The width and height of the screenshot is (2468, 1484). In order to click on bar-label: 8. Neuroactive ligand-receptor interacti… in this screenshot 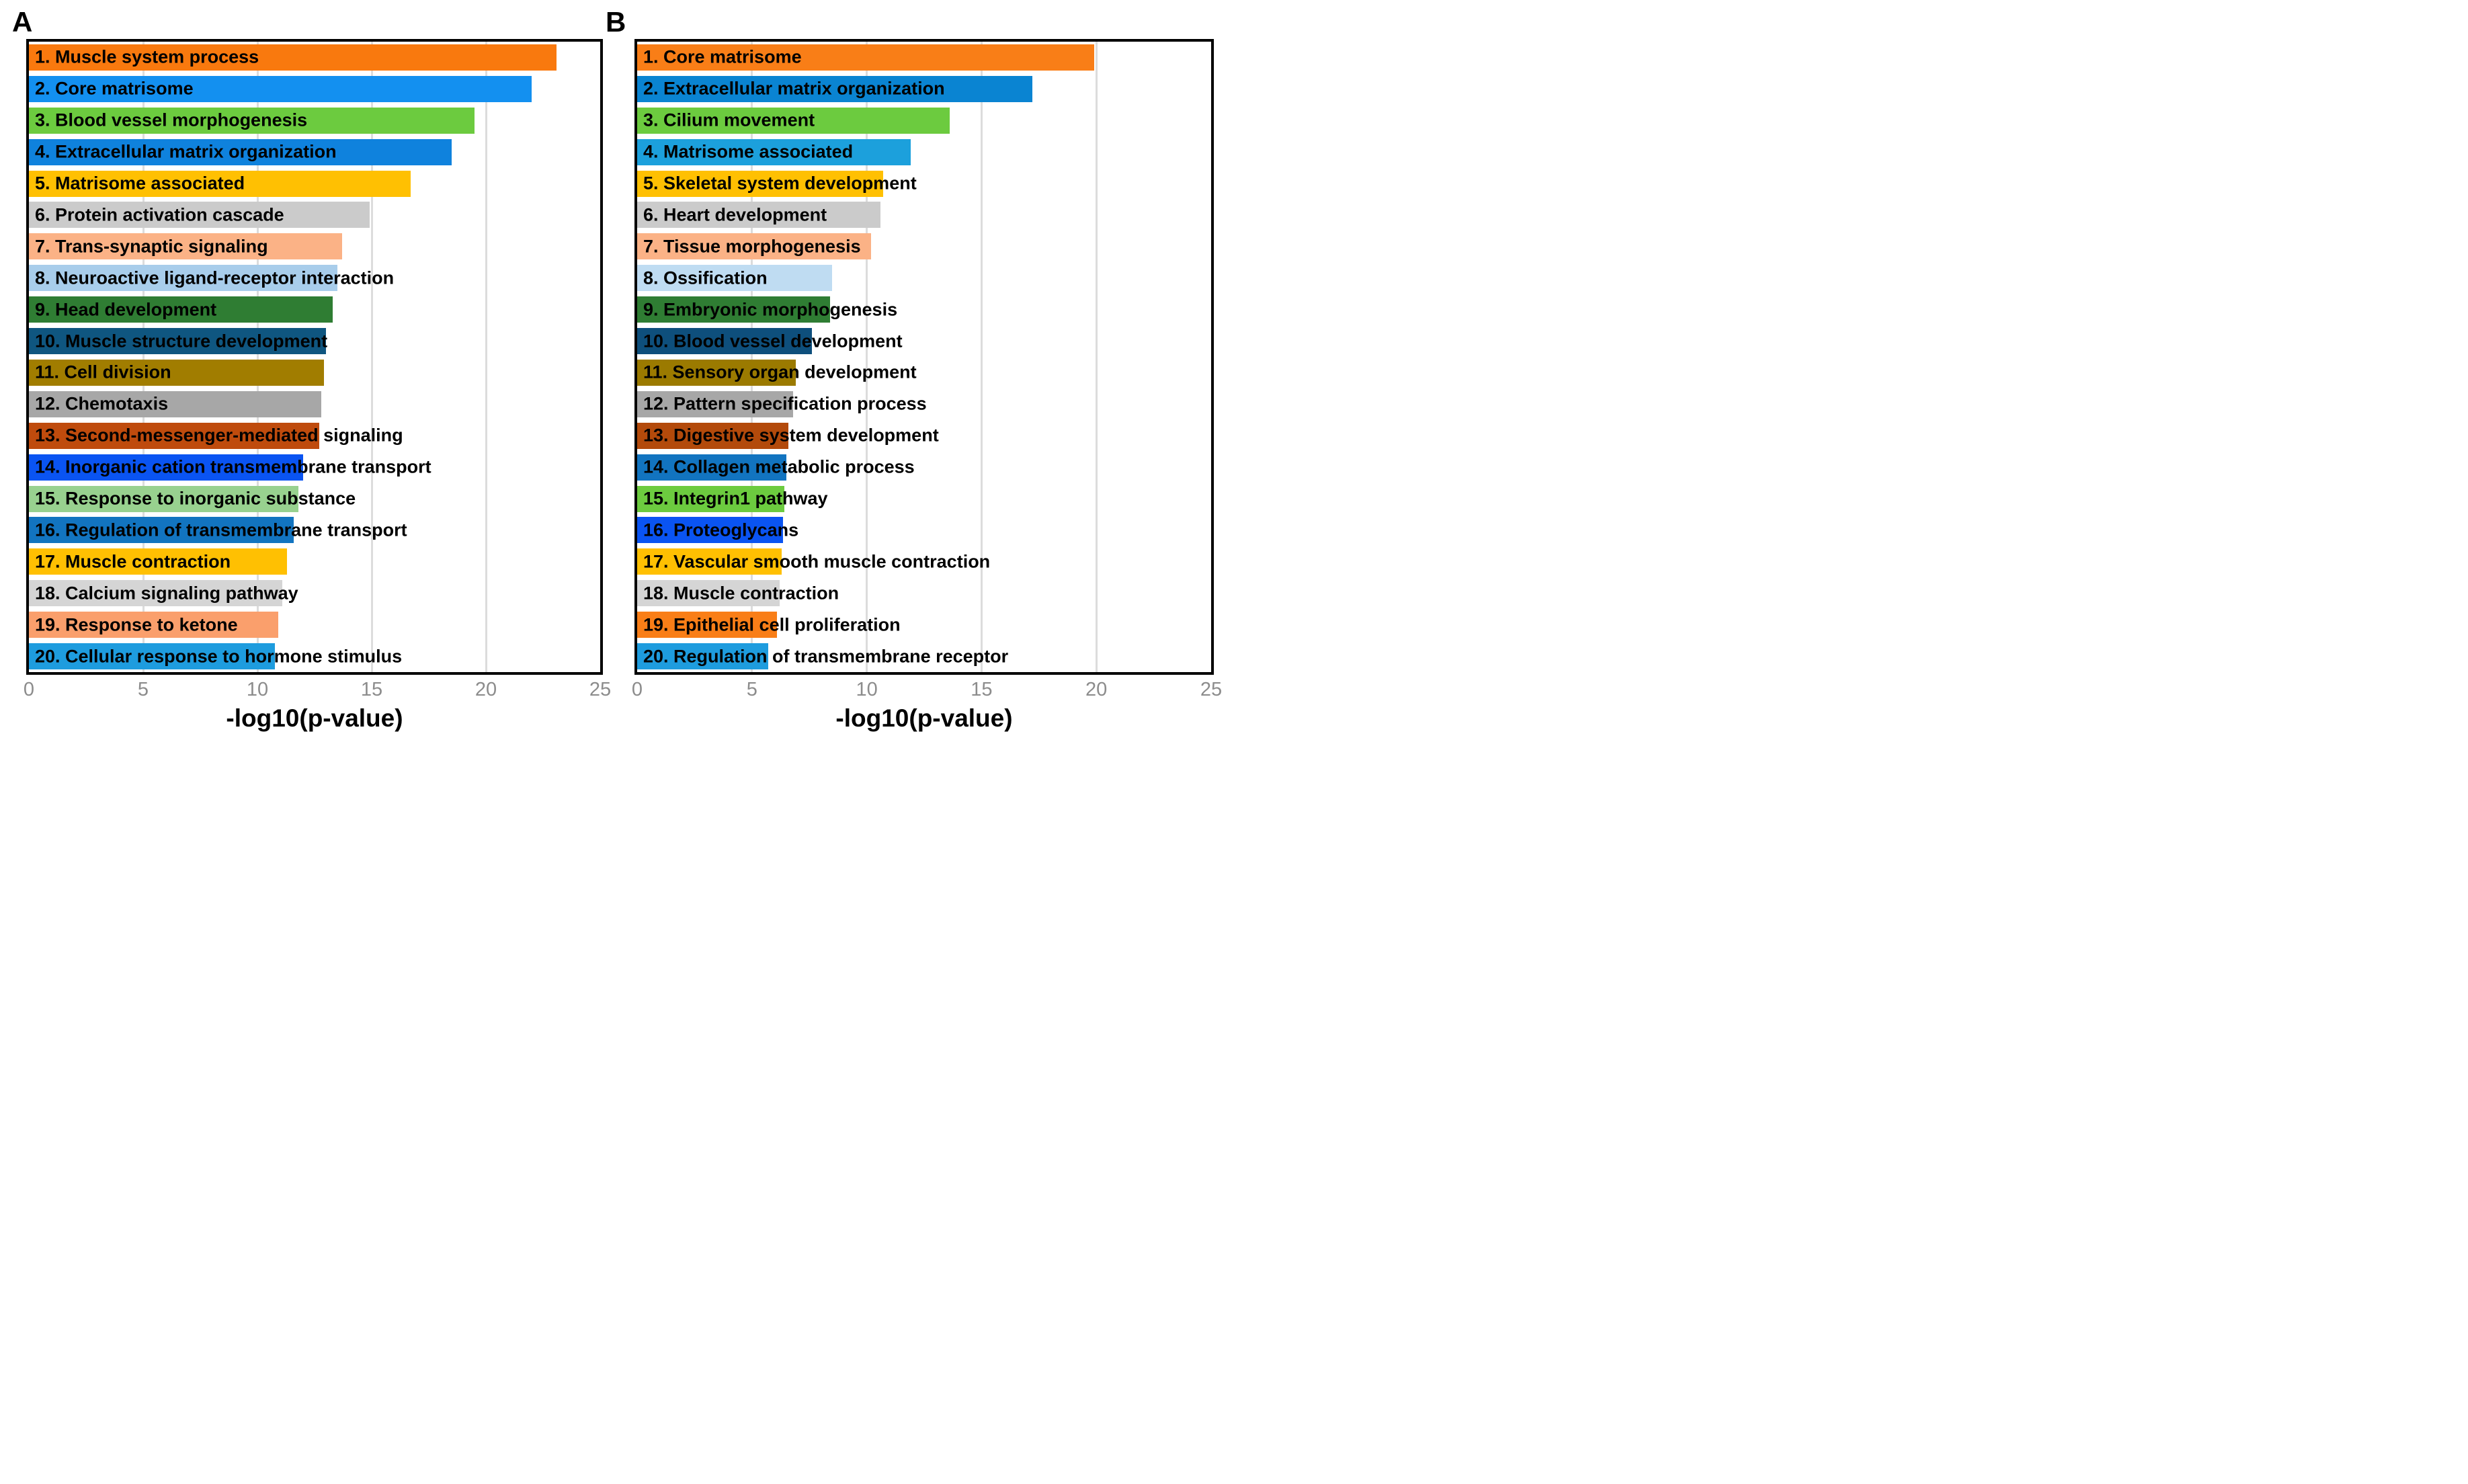, I will do `click(215, 277)`.